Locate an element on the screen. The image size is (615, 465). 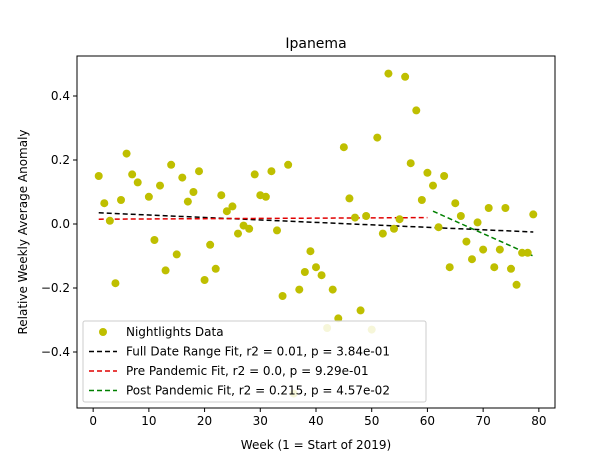
legend-label: Pre Pandemic Fit, r2 = 0.0, p = 9.29e-01 is located at coordinates (247, 371).